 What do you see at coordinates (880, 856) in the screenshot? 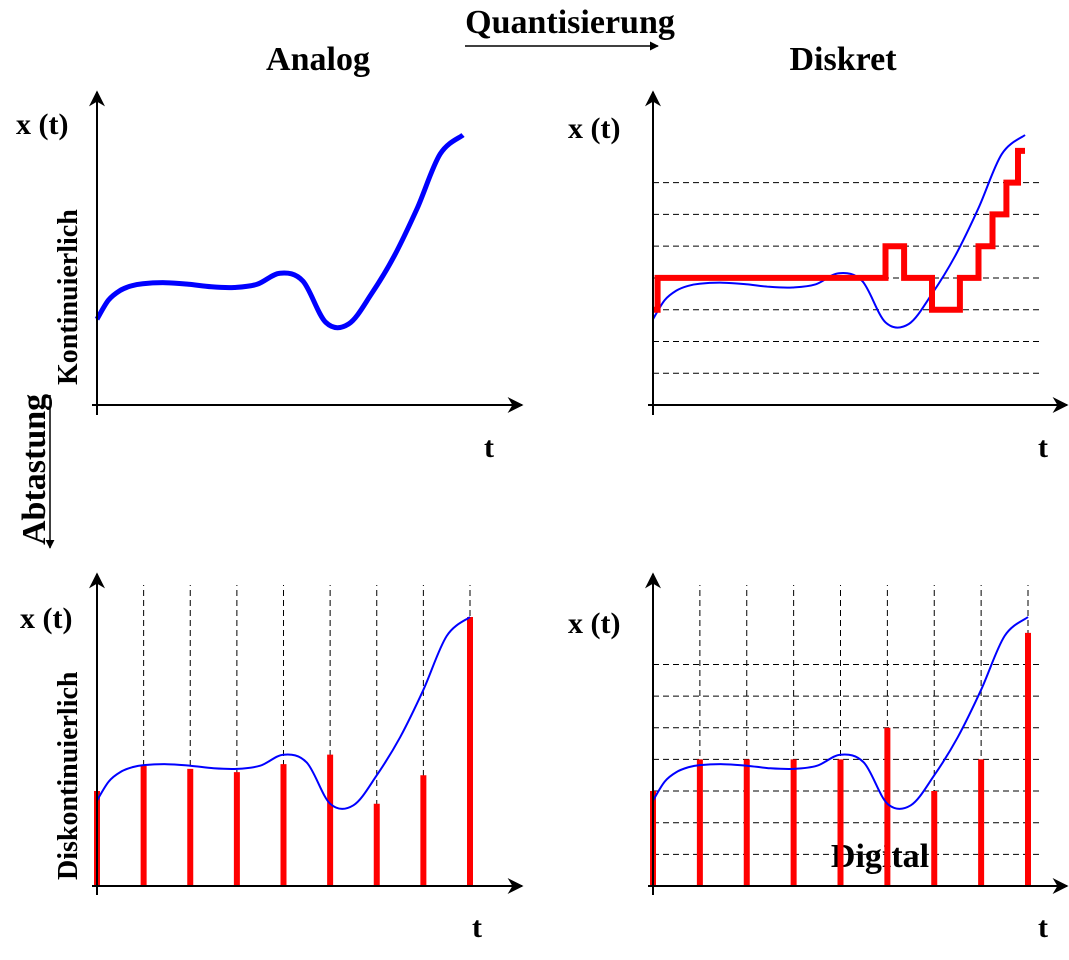
I see `heading-digital: Digital` at bounding box center [880, 856].